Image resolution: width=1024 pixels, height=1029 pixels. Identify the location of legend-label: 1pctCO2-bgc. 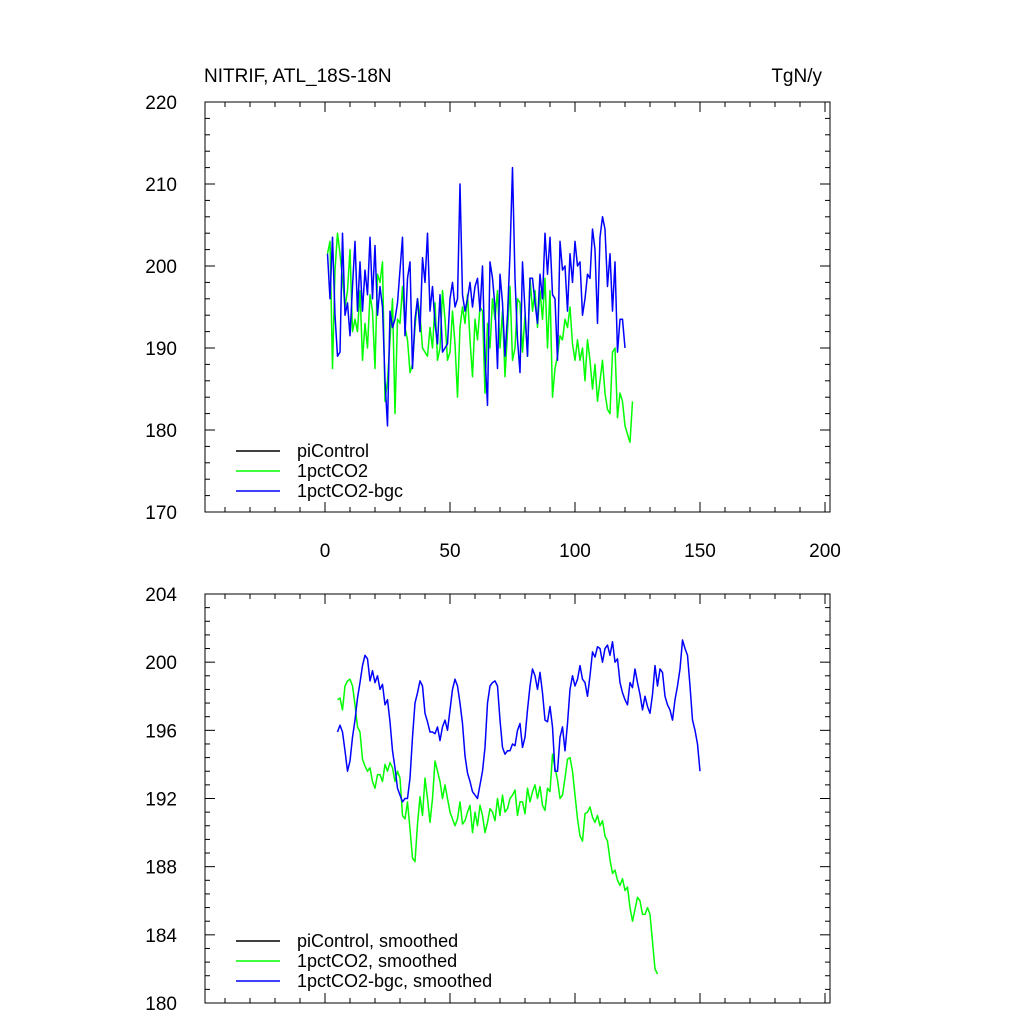
(350, 491).